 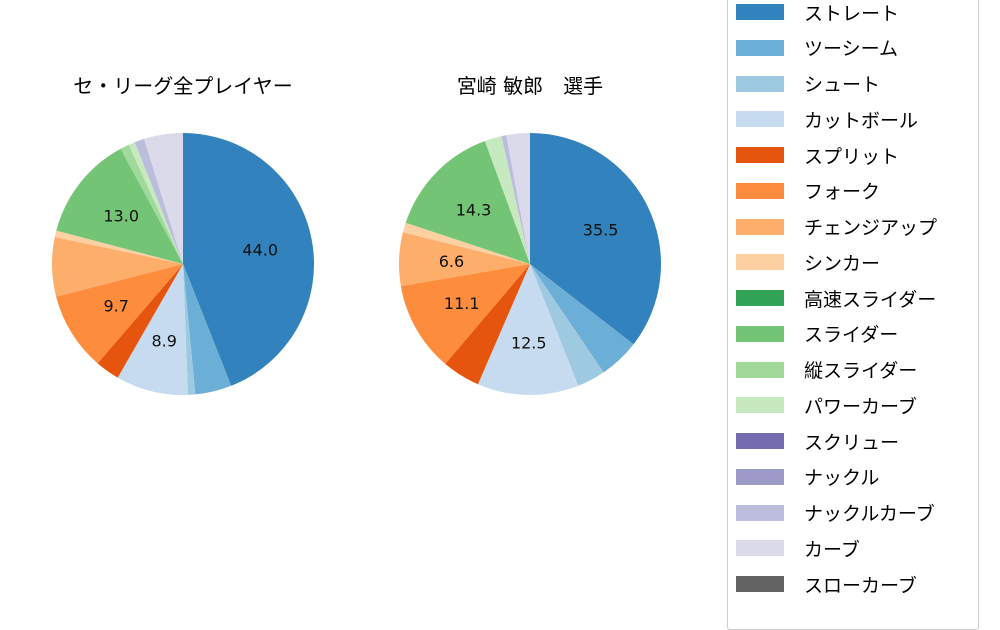 What do you see at coordinates (852, 13) in the screenshot?
I see `legend-label: ストレート` at bounding box center [852, 13].